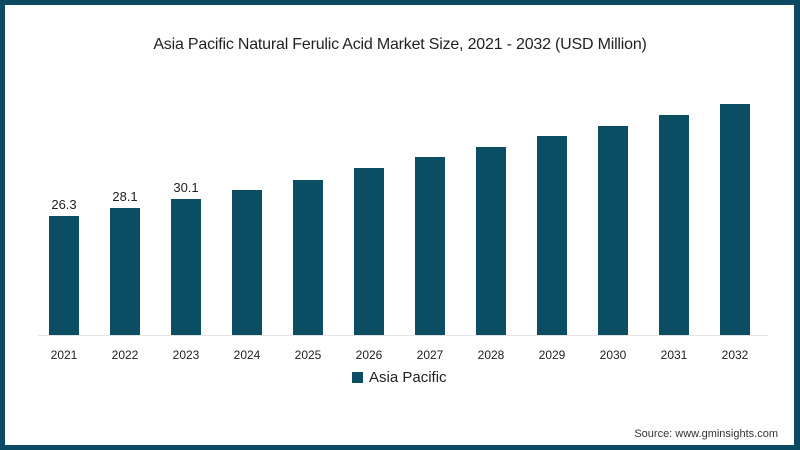 This screenshot has width=800, height=450. What do you see at coordinates (186, 188) in the screenshot?
I see `data-label: 30.1` at bounding box center [186, 188].